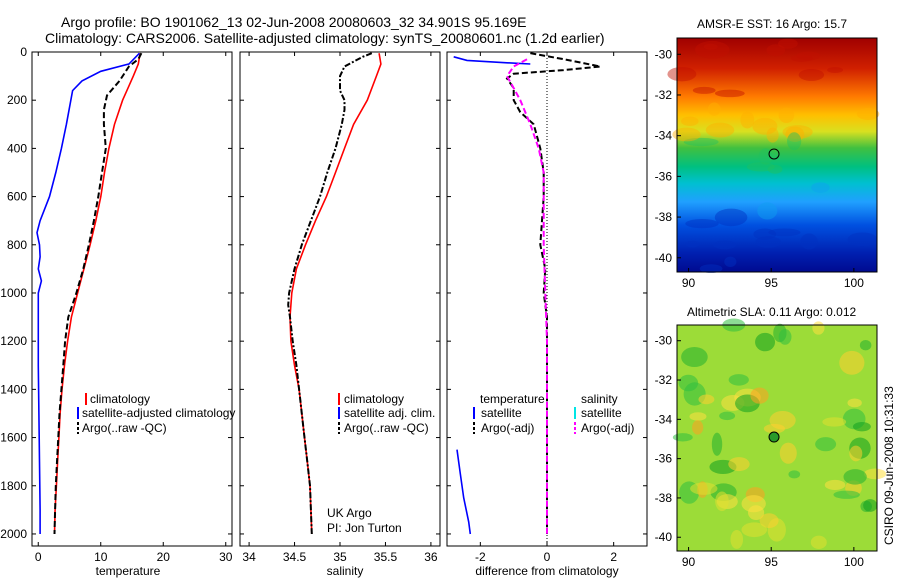 Image resolution: width=900 pixels, height=580 pixels. I want to click on y-tick-label: 400, so click(17, 148).